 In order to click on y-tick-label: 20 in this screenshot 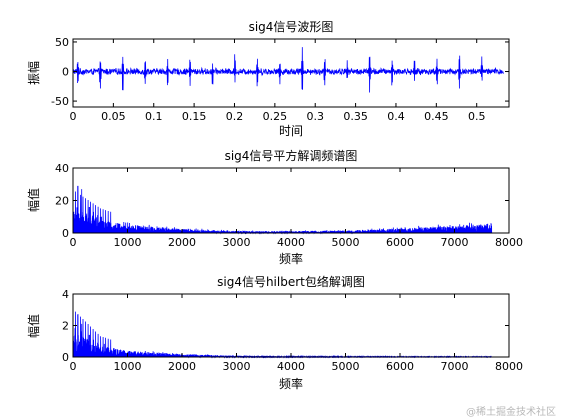, I will do `click(62, 201)`.